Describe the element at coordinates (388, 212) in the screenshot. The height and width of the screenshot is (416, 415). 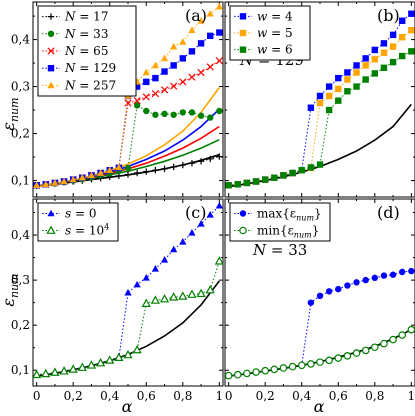
I see `panel-label: (d)` at that location.